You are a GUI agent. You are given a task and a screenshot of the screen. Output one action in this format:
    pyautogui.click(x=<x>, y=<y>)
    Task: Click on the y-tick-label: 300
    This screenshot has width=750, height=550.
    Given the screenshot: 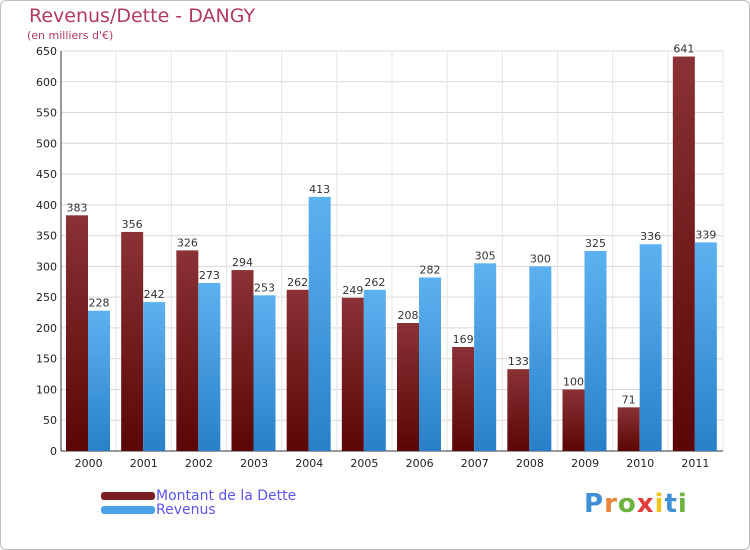 What is the action you would take?
    pyautogui.click(x=46, y=266)
    